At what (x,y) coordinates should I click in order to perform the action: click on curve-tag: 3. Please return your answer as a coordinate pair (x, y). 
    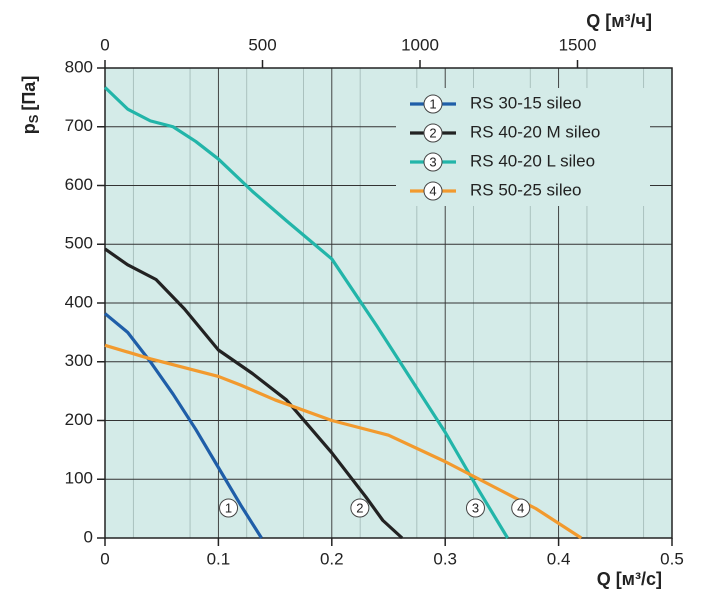
    Looking at the image, I should click on (475, 507).